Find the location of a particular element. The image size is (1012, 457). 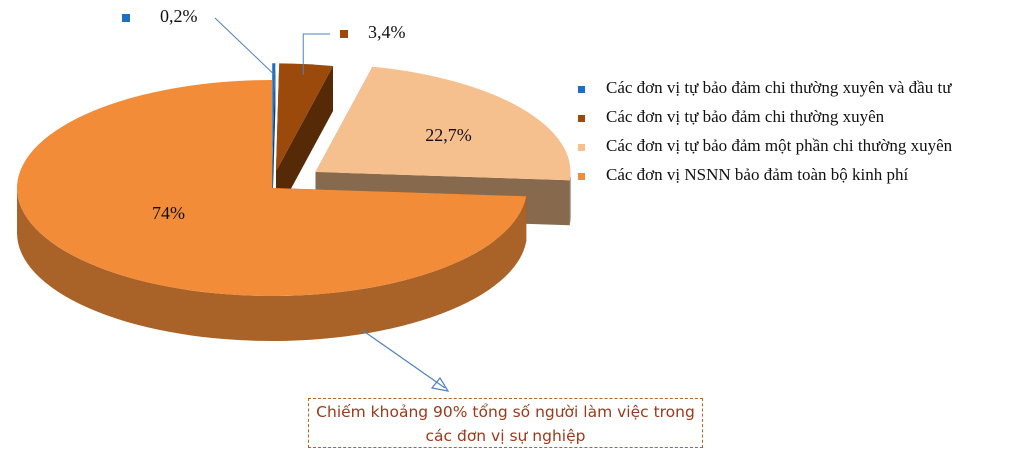

data-label: 74% is located at coordinates (168, 213).